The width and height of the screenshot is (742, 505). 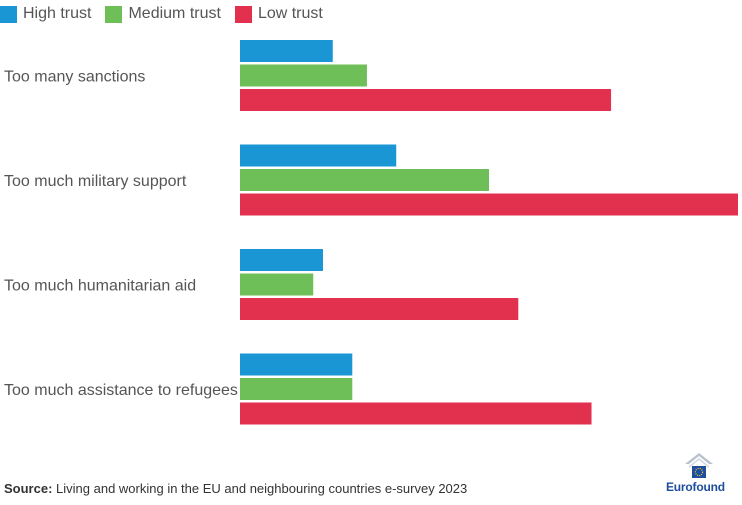 I want to click on bar-too-much-military-support-high-trust, so click(x=318, y=155).